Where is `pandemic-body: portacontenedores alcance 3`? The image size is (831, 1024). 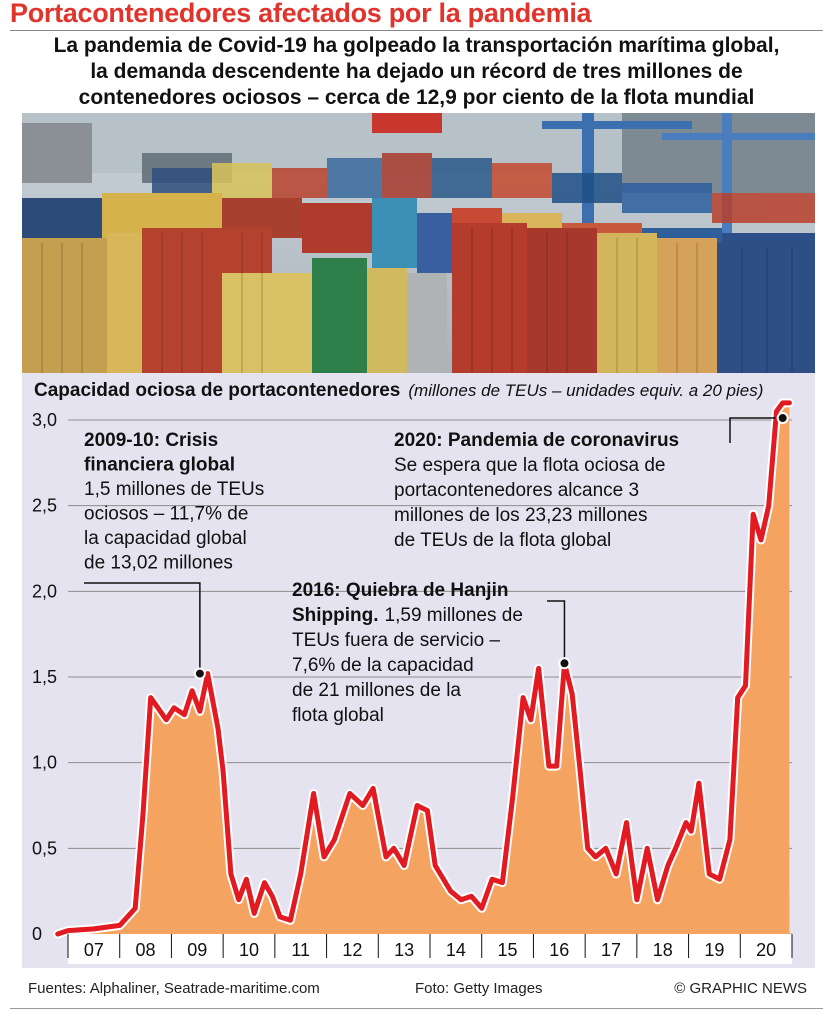 pandemic-body: portacontenedores alcance 3 is located at coordinates (516, 490).